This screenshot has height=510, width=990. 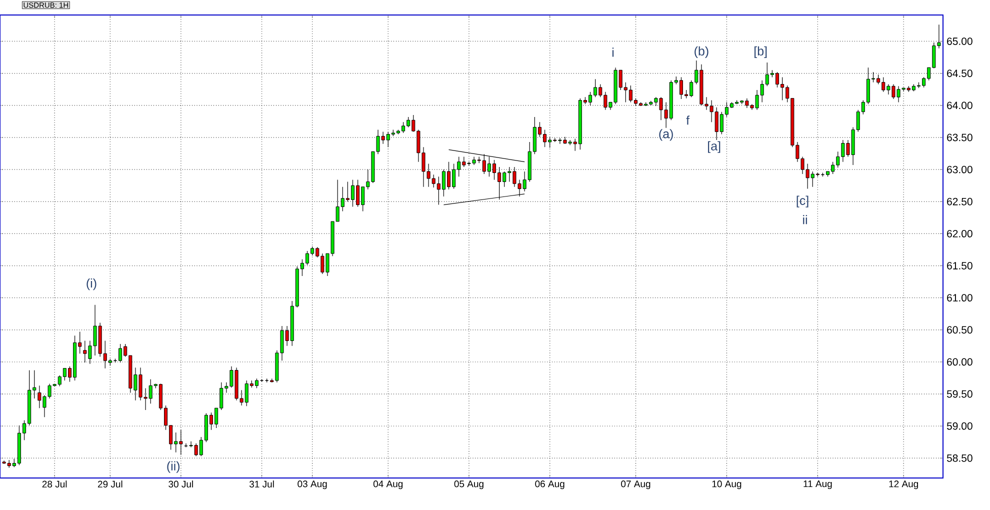 I want to click on y-tick-label: 65.00, so click(x=959, y=41).